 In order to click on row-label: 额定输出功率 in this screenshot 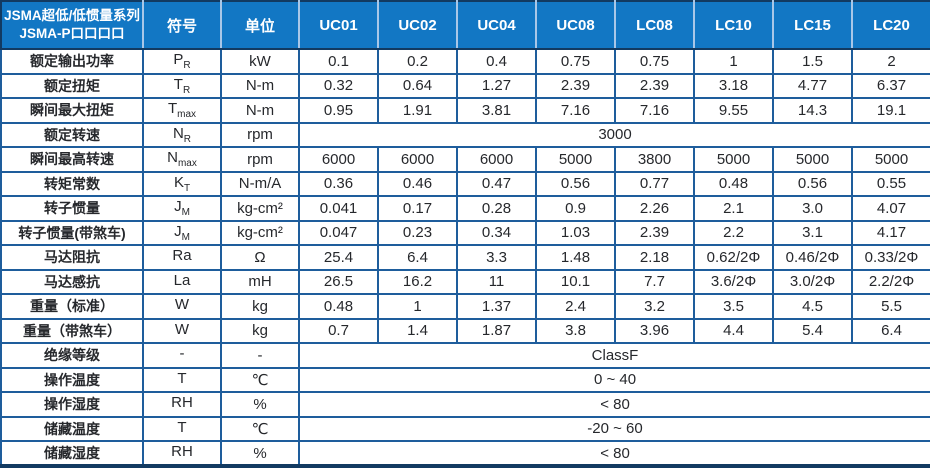, I will do `click(72, 61)`.